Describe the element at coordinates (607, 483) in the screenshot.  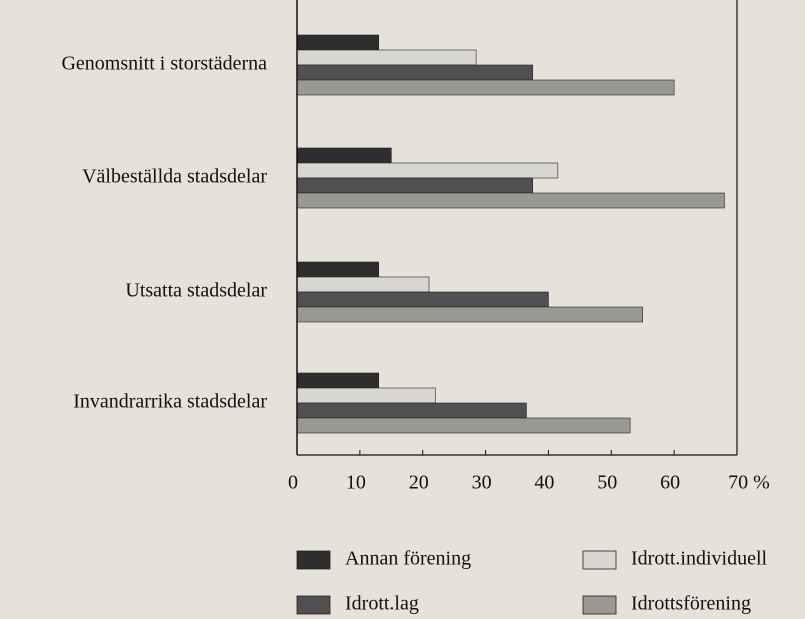
I see `x-tick-label: 50` at that location.